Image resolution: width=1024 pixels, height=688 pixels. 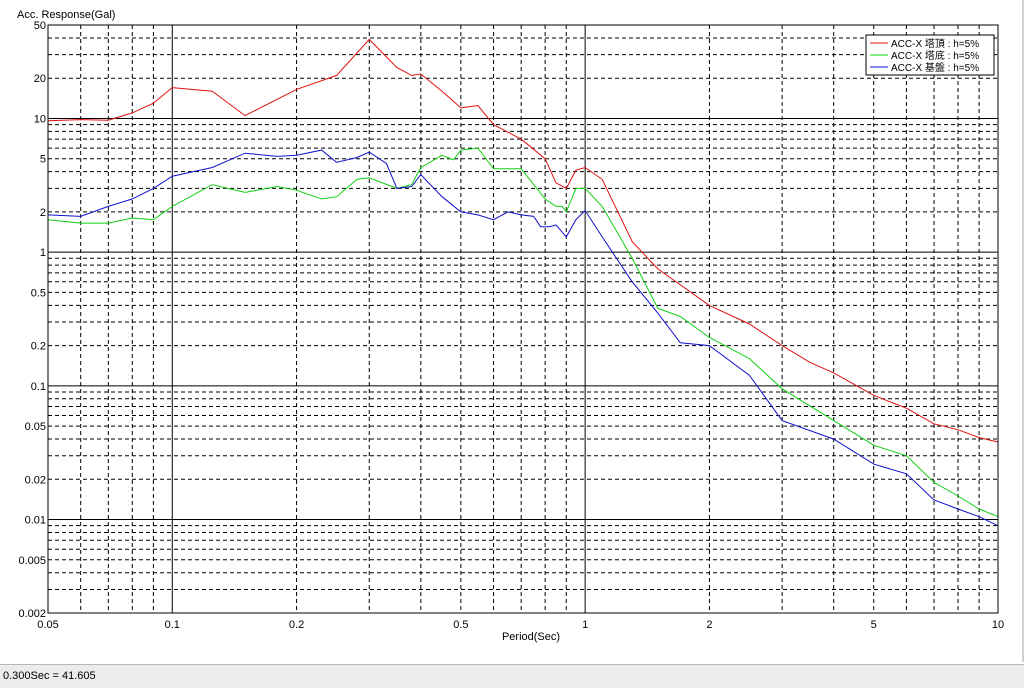 I want to click on x-tick-label: 5, so click(x=874, y=625).